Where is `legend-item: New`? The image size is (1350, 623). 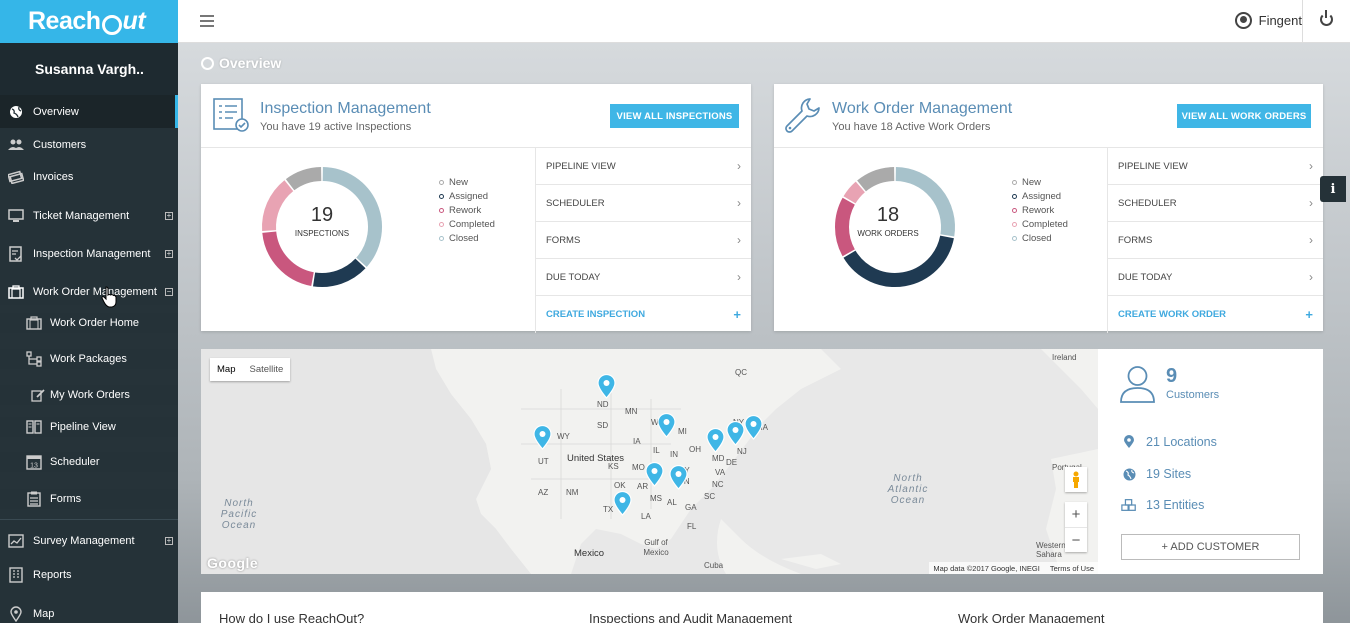 legend-item: New is located at coordinates (467, 182).